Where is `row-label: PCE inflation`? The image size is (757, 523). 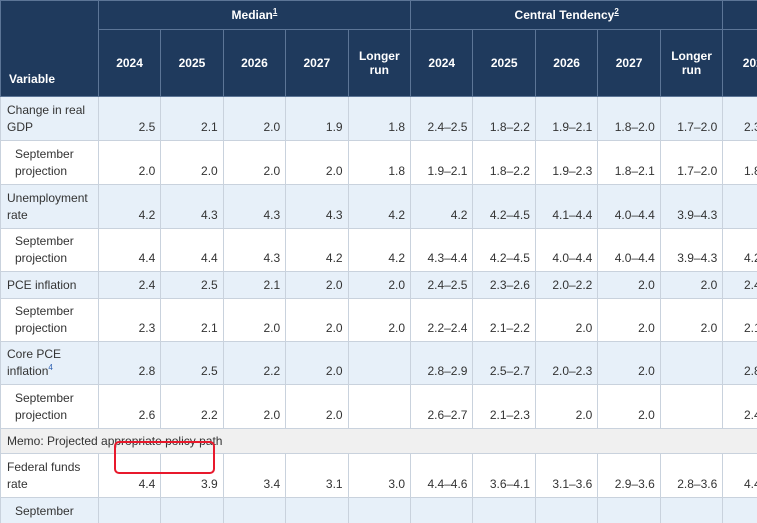
row-label: PCE inflation is located at coordinates (49, 285).